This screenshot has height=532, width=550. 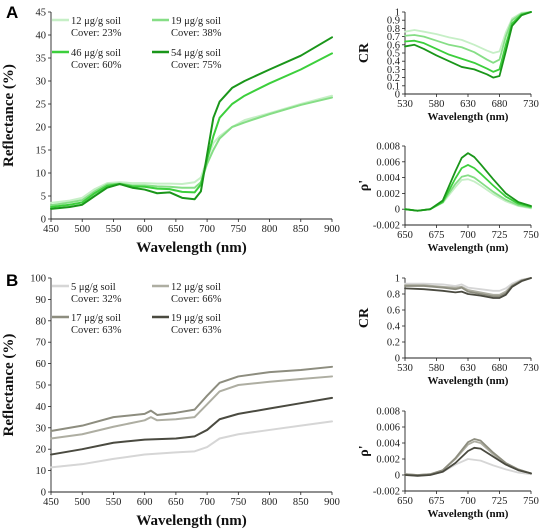 I want to click on y-tick-label: 45, so click(x=41, y=13).